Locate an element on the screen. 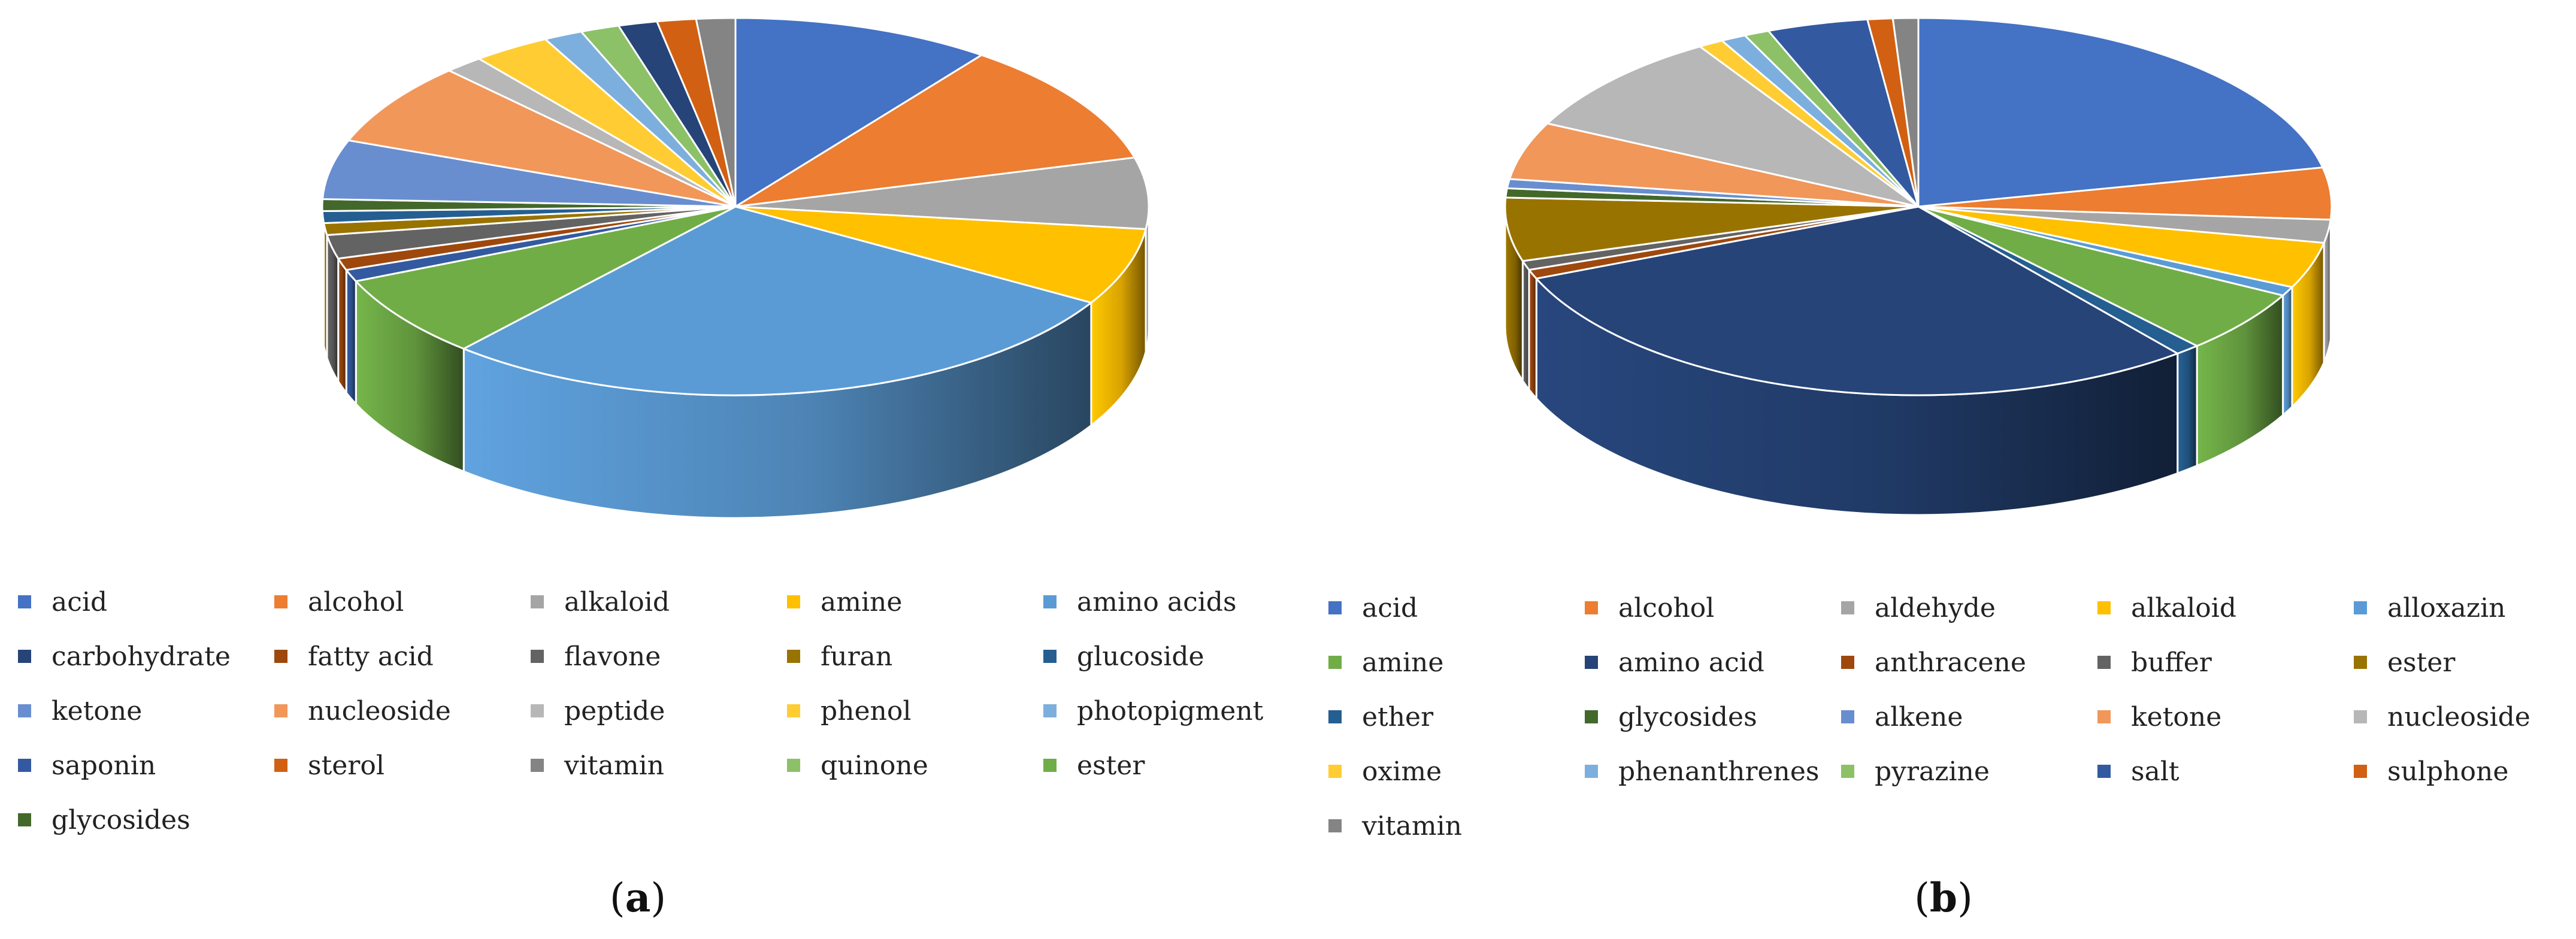  legend-label-ketone: ketone is located at coordinates (97, 711).